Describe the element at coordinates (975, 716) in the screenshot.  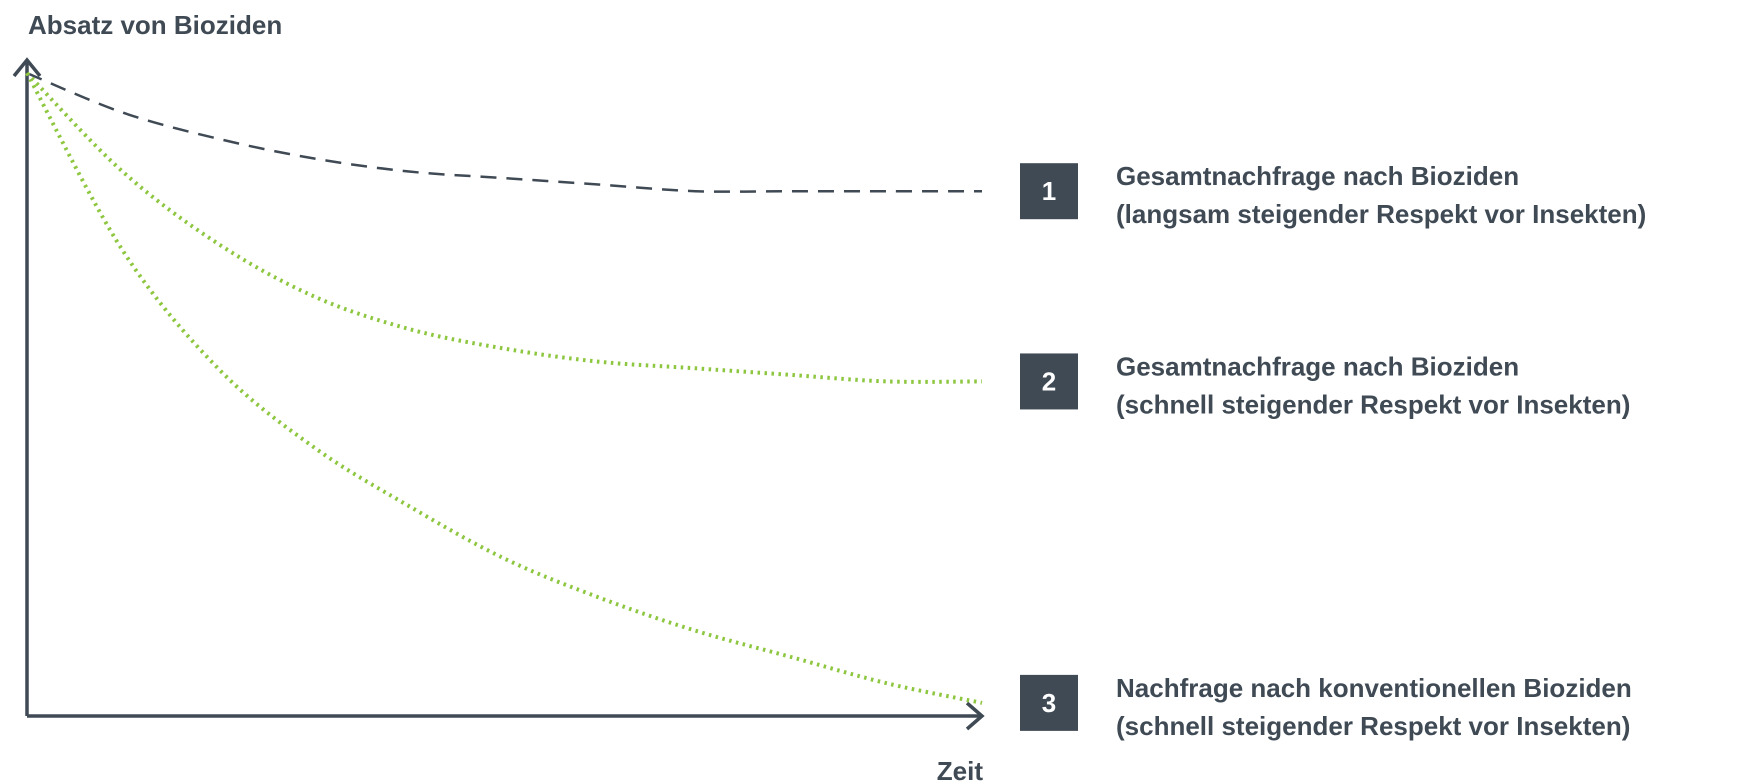
I see `x-axis-arrowhead` at that location.